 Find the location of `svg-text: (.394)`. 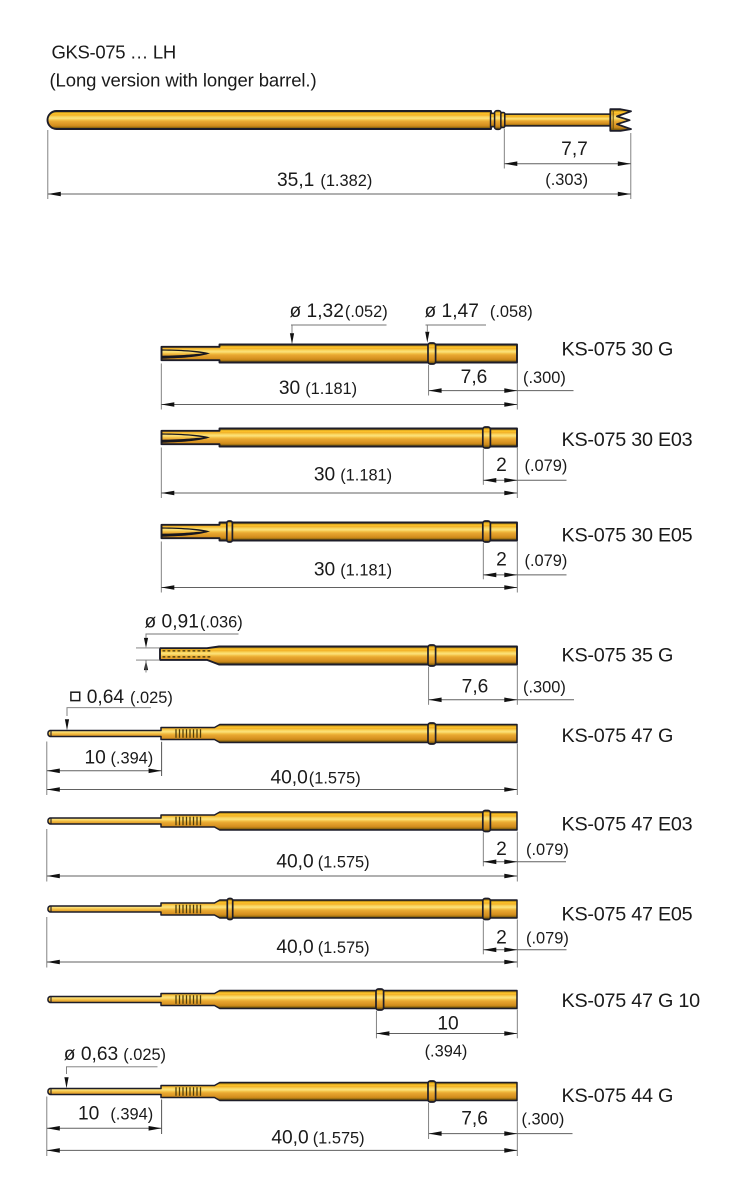

svg-text: (.394) is located at coordinates (446, 1052).